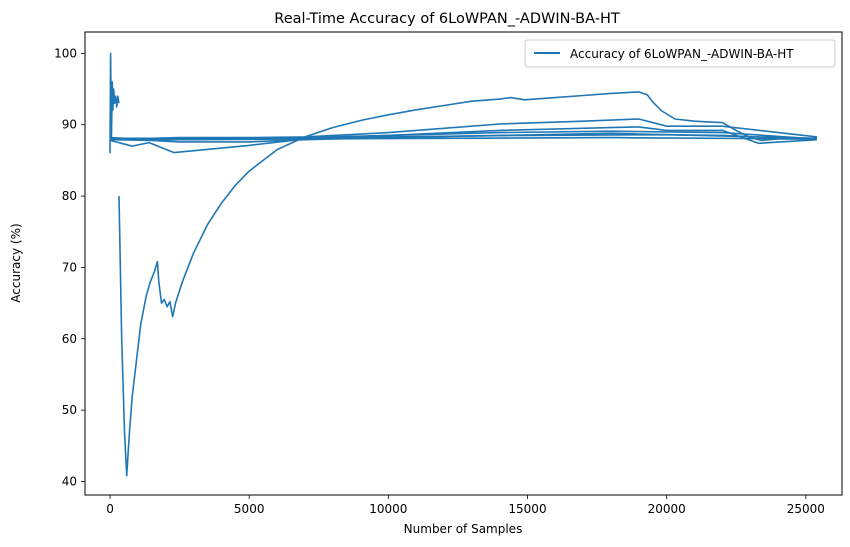  Describe the element at coordinates (249, 509) in the screenshot. I see `x-tick-label: 5000` at that location.